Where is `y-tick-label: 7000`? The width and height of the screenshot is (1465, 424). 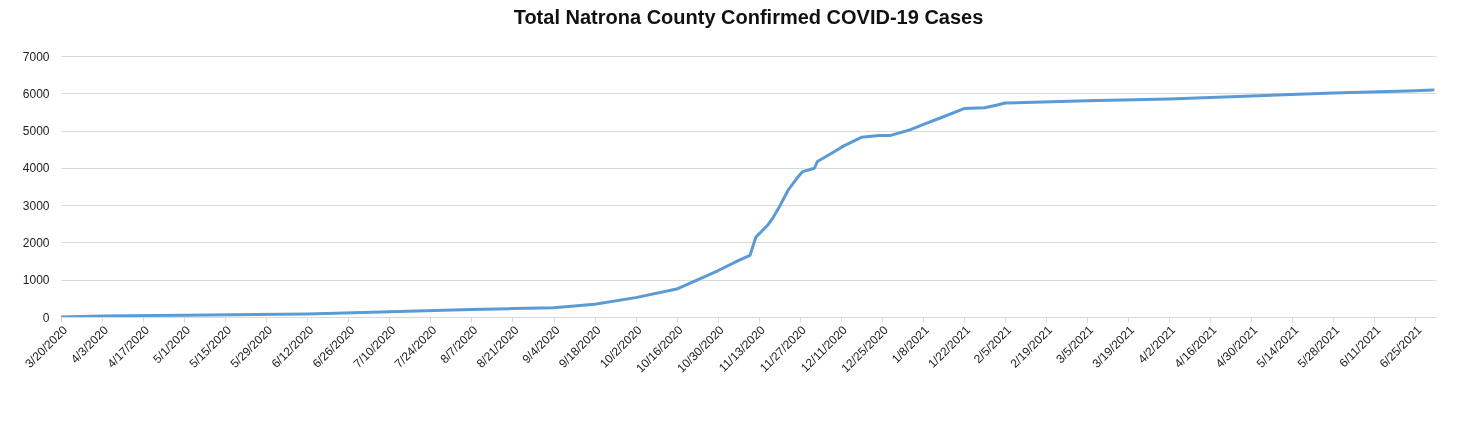
y-tick-label: 7000 is located at coordinates (36, 56).